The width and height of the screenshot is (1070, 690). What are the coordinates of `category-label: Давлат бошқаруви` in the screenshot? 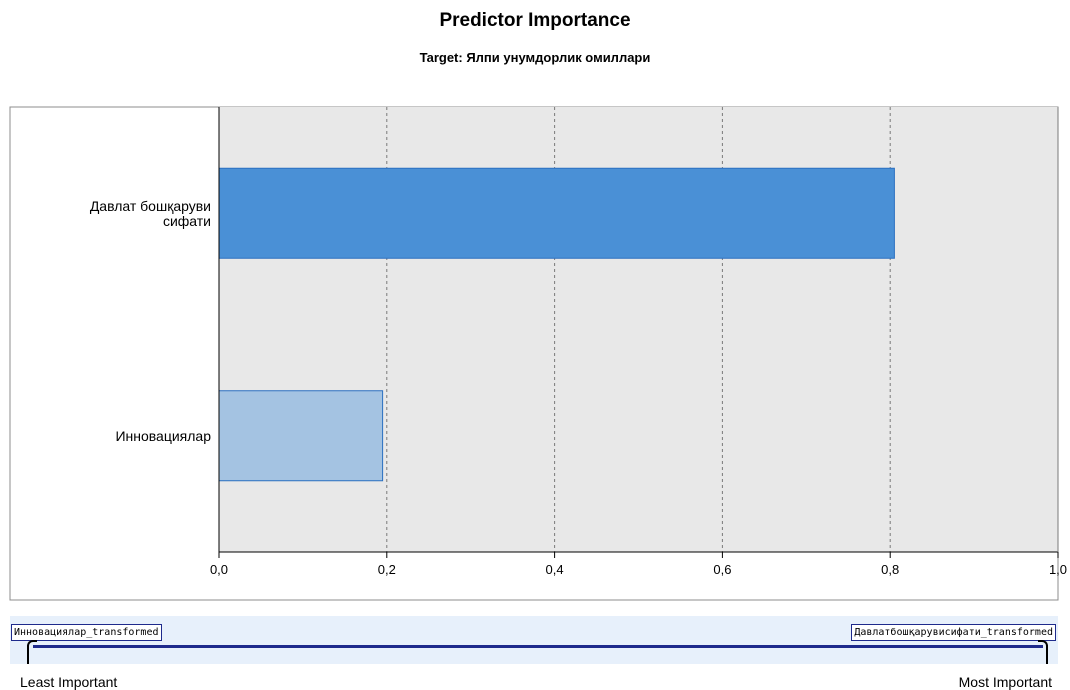 It's located at (150, 206).